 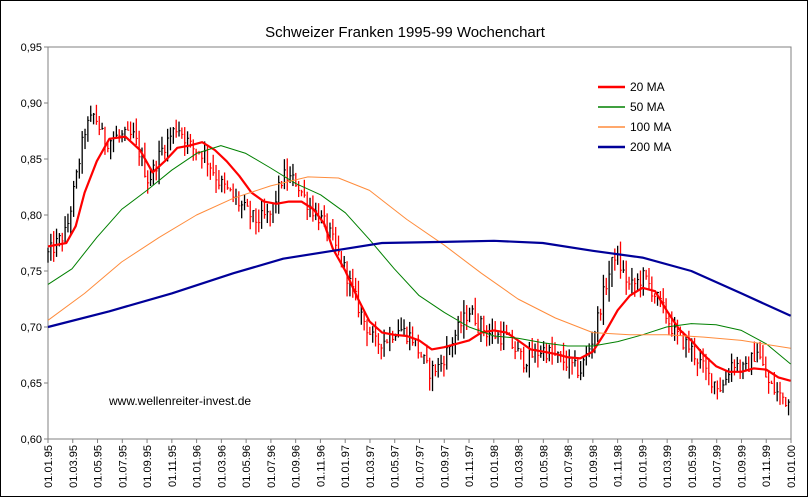 I want to click on x-tick-label: 01.05.95, so click(x=99, y=466).